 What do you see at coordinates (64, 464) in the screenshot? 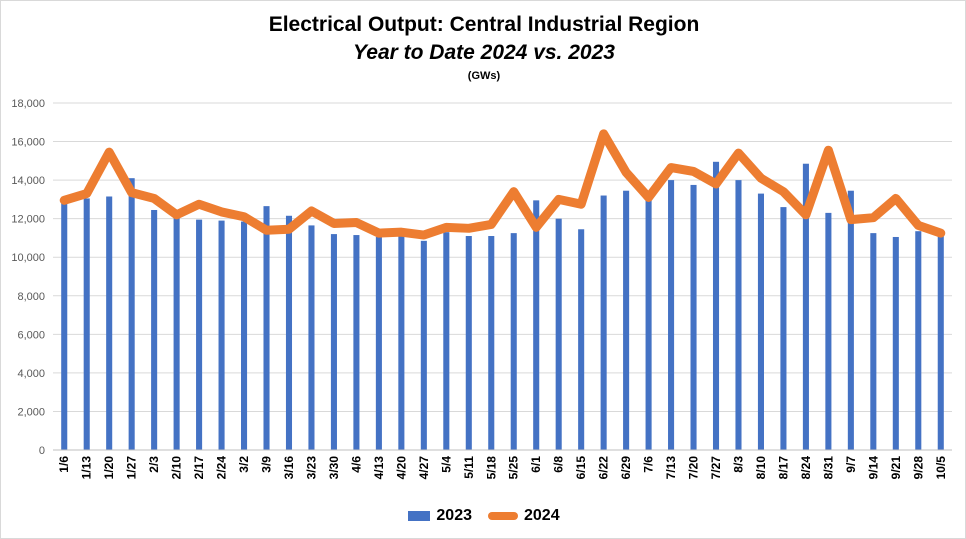
I see `x-tick-label: 1/6` at bounding box center [64, 464].